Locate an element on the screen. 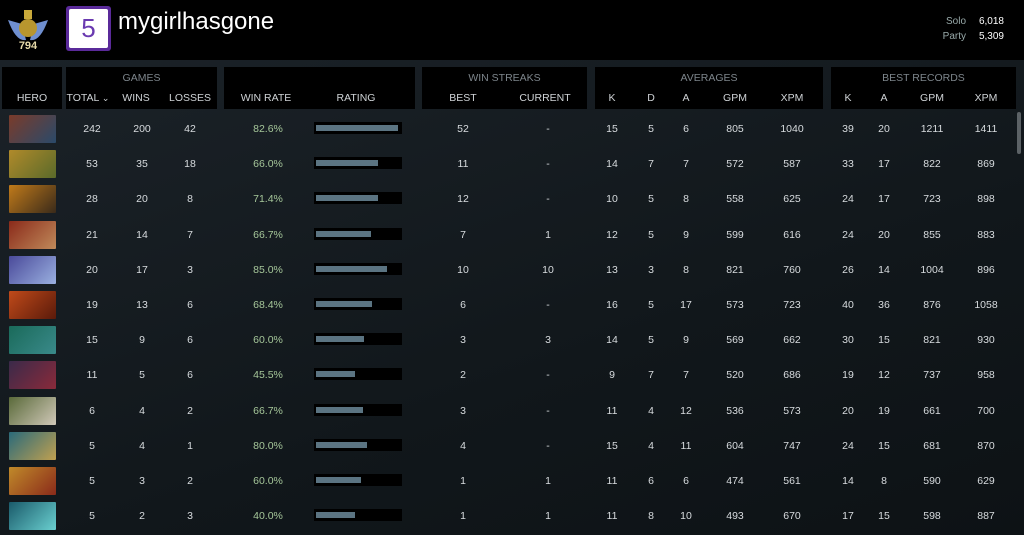  rating-bar is located at coordinates (358, 233).